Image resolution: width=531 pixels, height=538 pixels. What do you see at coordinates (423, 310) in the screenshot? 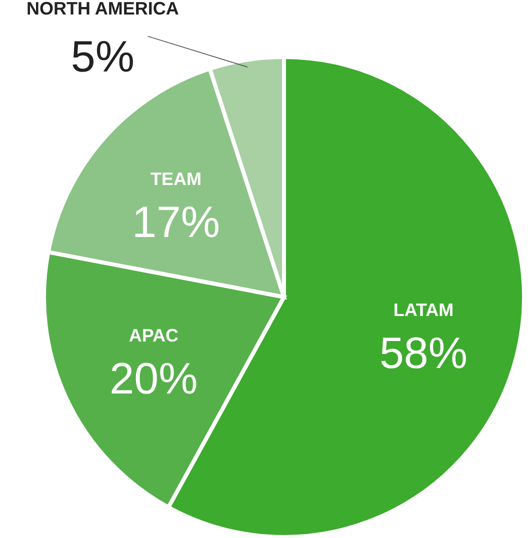
I see `slice-label: LATAM` at bounding box center [423, 310].